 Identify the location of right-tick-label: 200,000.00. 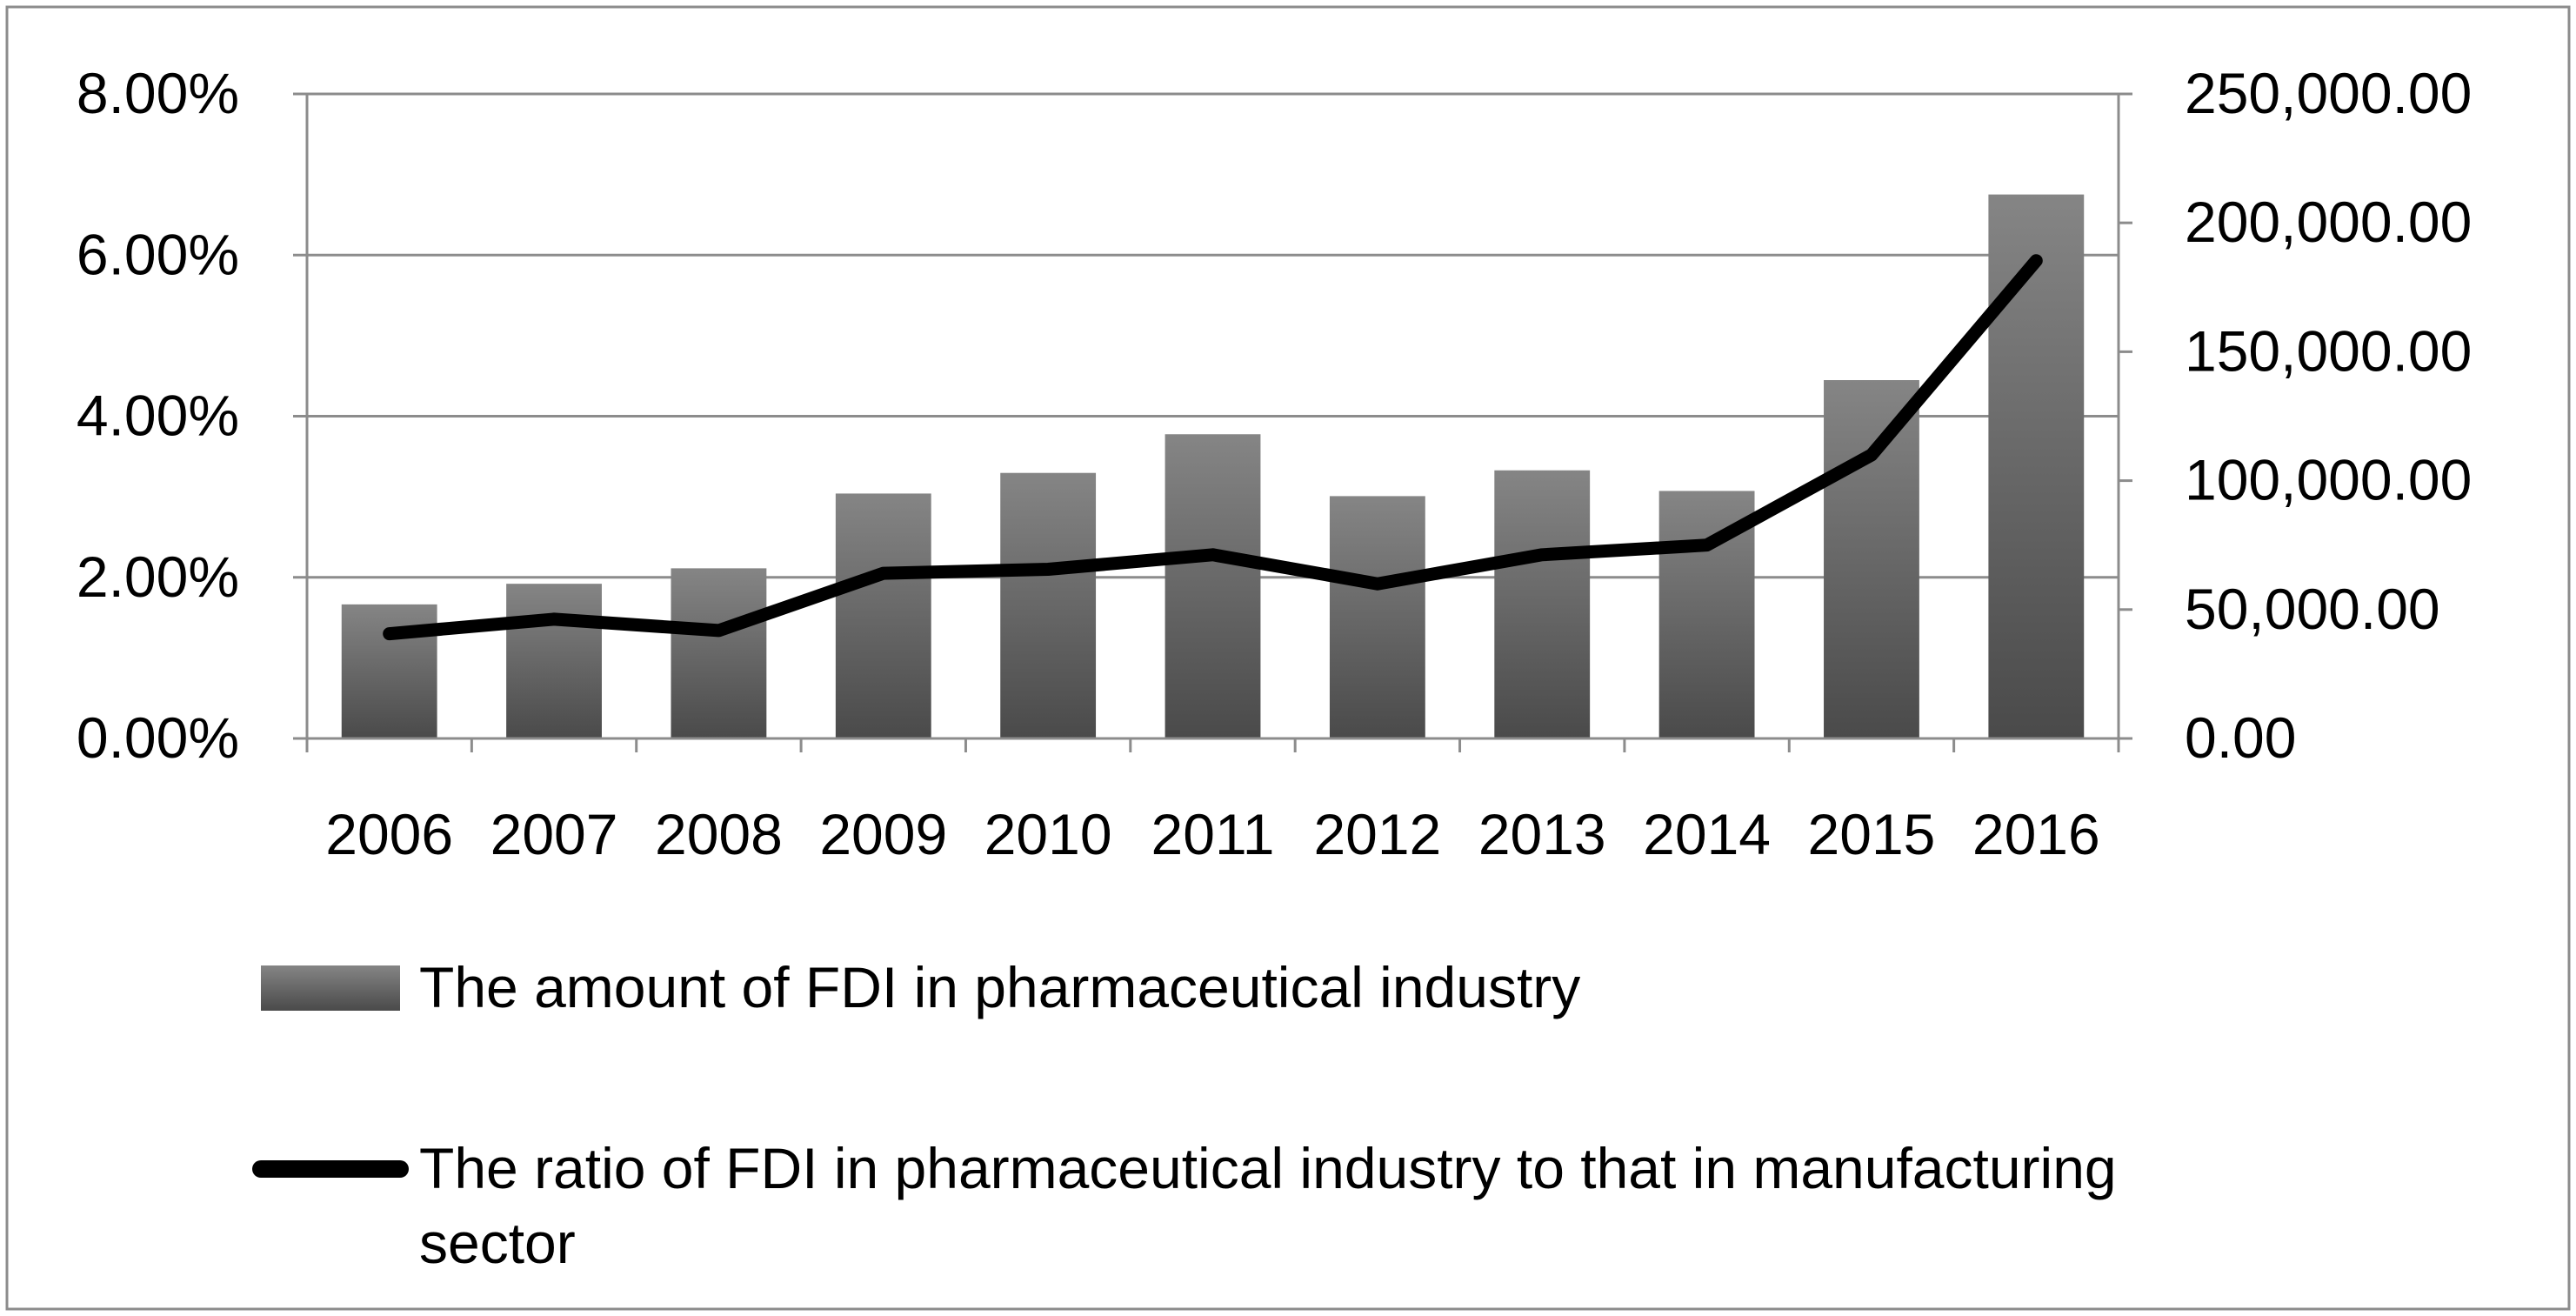
(2328, 222).